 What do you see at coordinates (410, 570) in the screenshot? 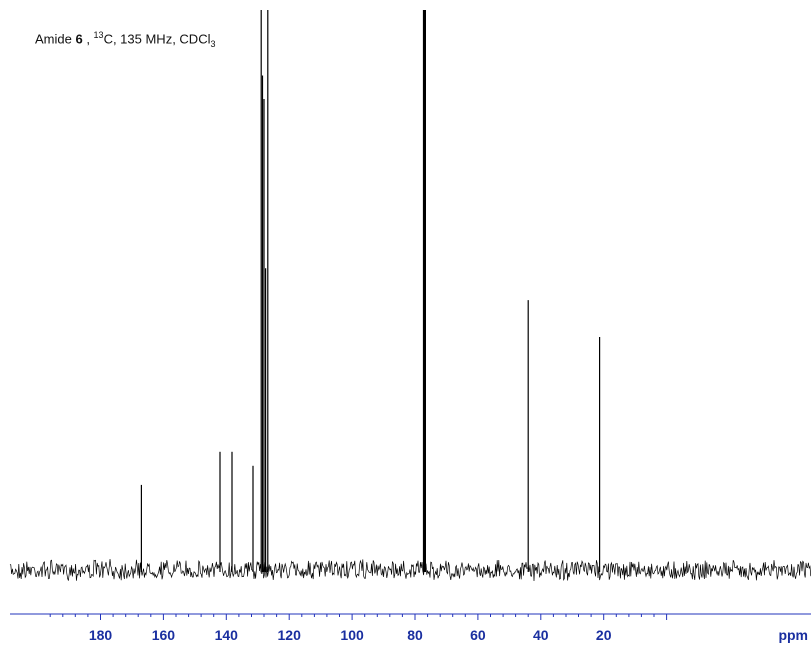
I see `baseline-noise` at bounding box center [410, 570].